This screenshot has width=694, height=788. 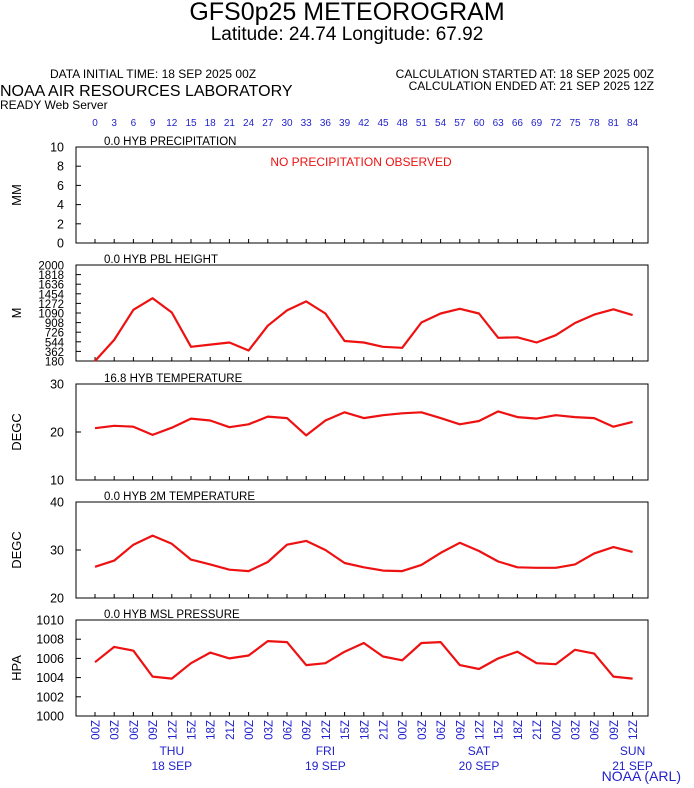 What do you see at coordinates (383, 123) in the screenshot?
I see `forecast-hour-label: 45` at bounding box center [383, 123].